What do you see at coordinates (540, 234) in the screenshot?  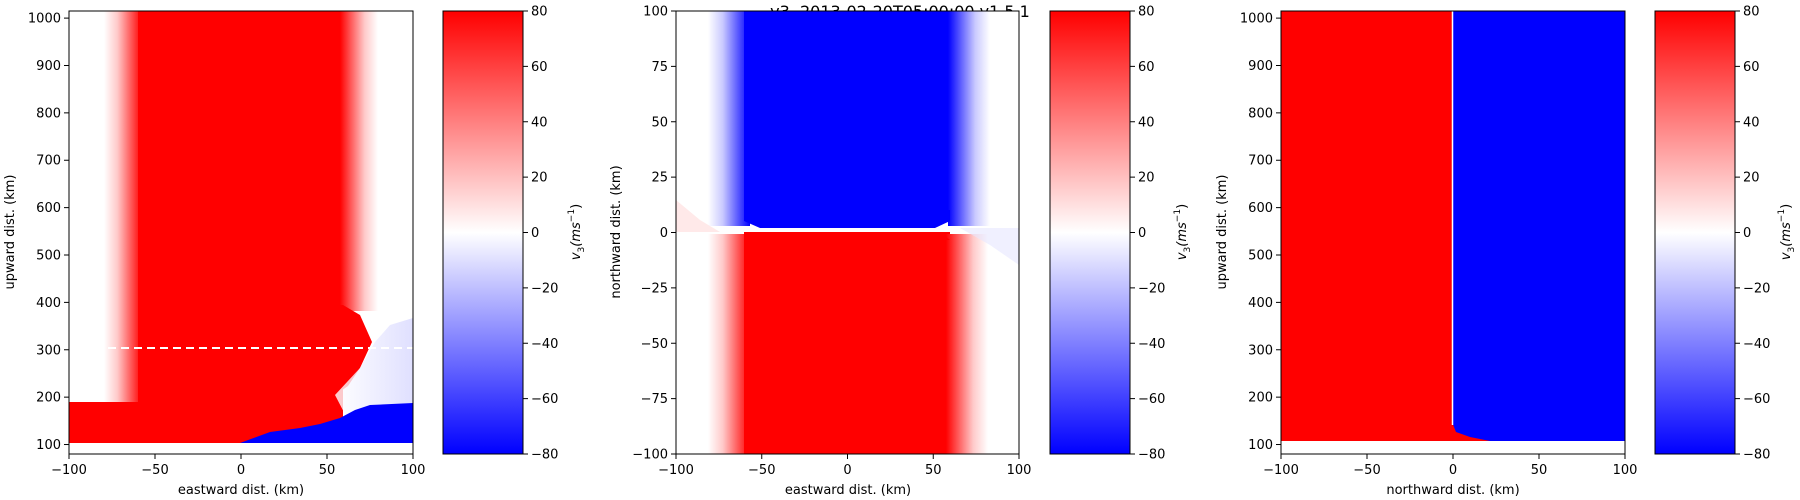 I see `panel-1-colorbar-ticks: 80 60 40 20 0 −20 −40 −60 −80` at bounding box center [540, 234].